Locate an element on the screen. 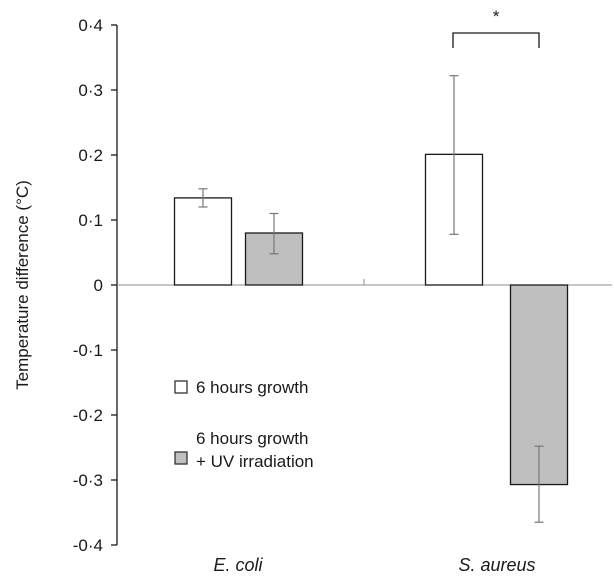 The width and height of the screenshot is (614, 576). significance-bracket: * is located at coordinates (496, 27).